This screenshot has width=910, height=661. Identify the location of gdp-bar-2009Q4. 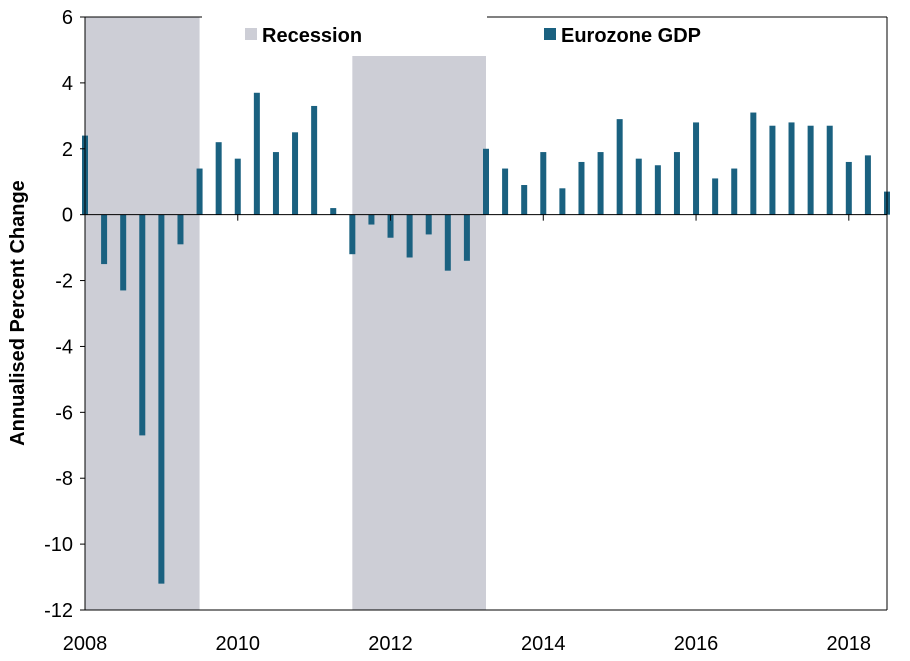
(218, 178).